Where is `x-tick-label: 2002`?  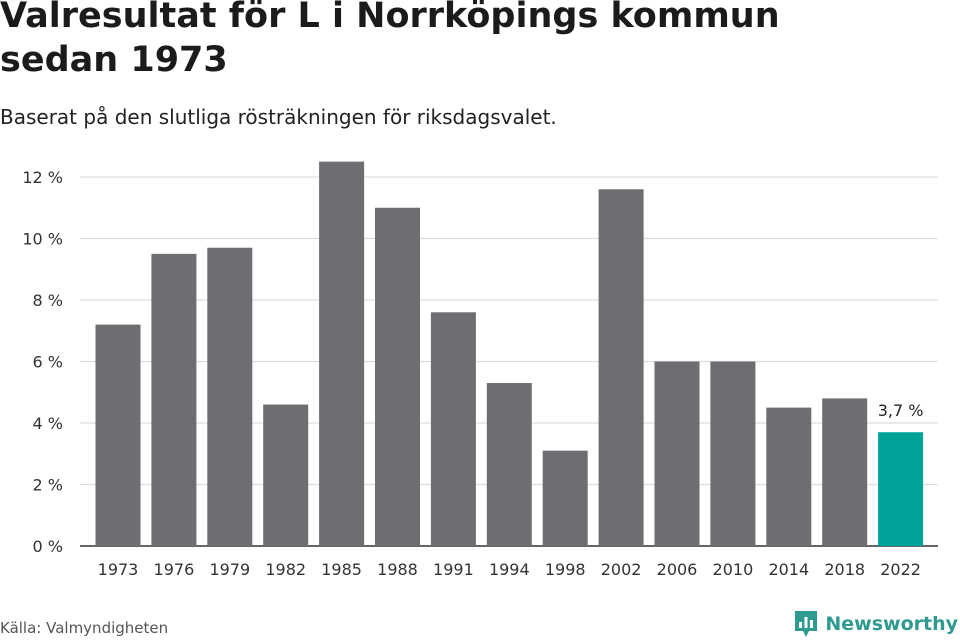 x-tick-label: 2002 is located at coordinates (621, 569).